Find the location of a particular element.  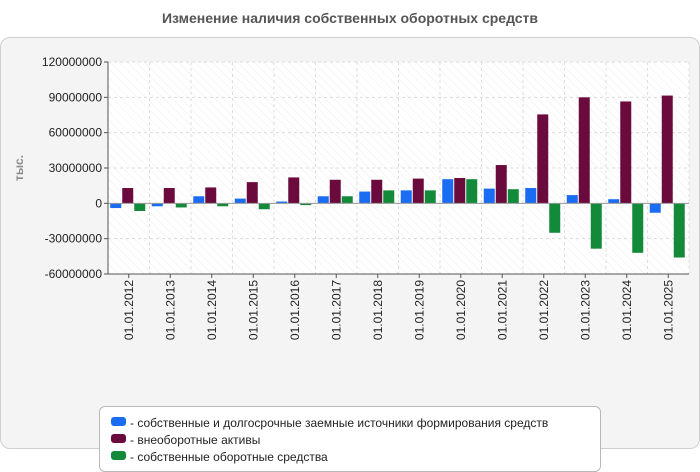

legend-swatch-working-capital is located at coordinates (118, 456).